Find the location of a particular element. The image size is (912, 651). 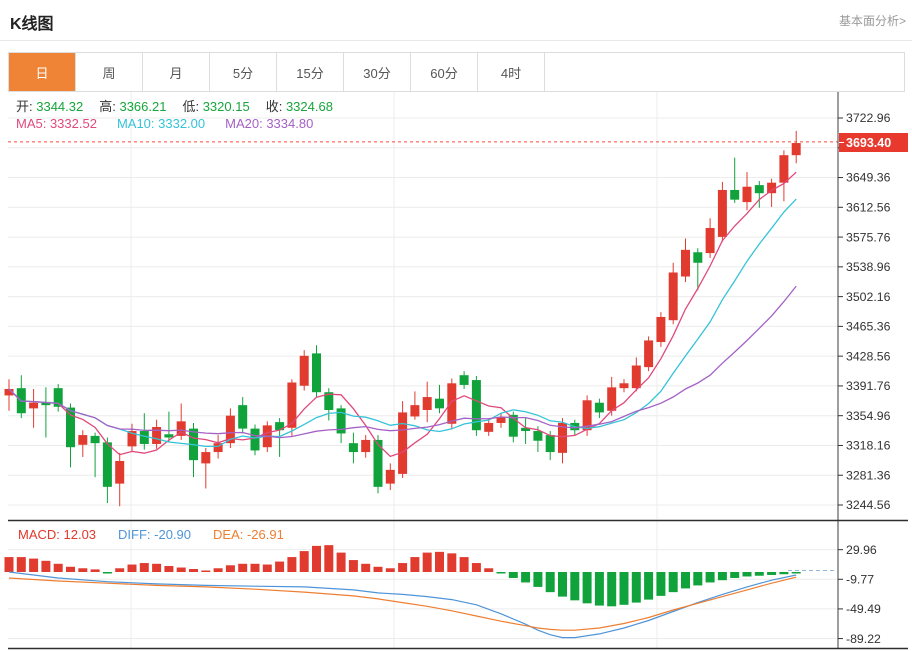

axis-tick-label: 29.96 is located at coordinates (861, 550).